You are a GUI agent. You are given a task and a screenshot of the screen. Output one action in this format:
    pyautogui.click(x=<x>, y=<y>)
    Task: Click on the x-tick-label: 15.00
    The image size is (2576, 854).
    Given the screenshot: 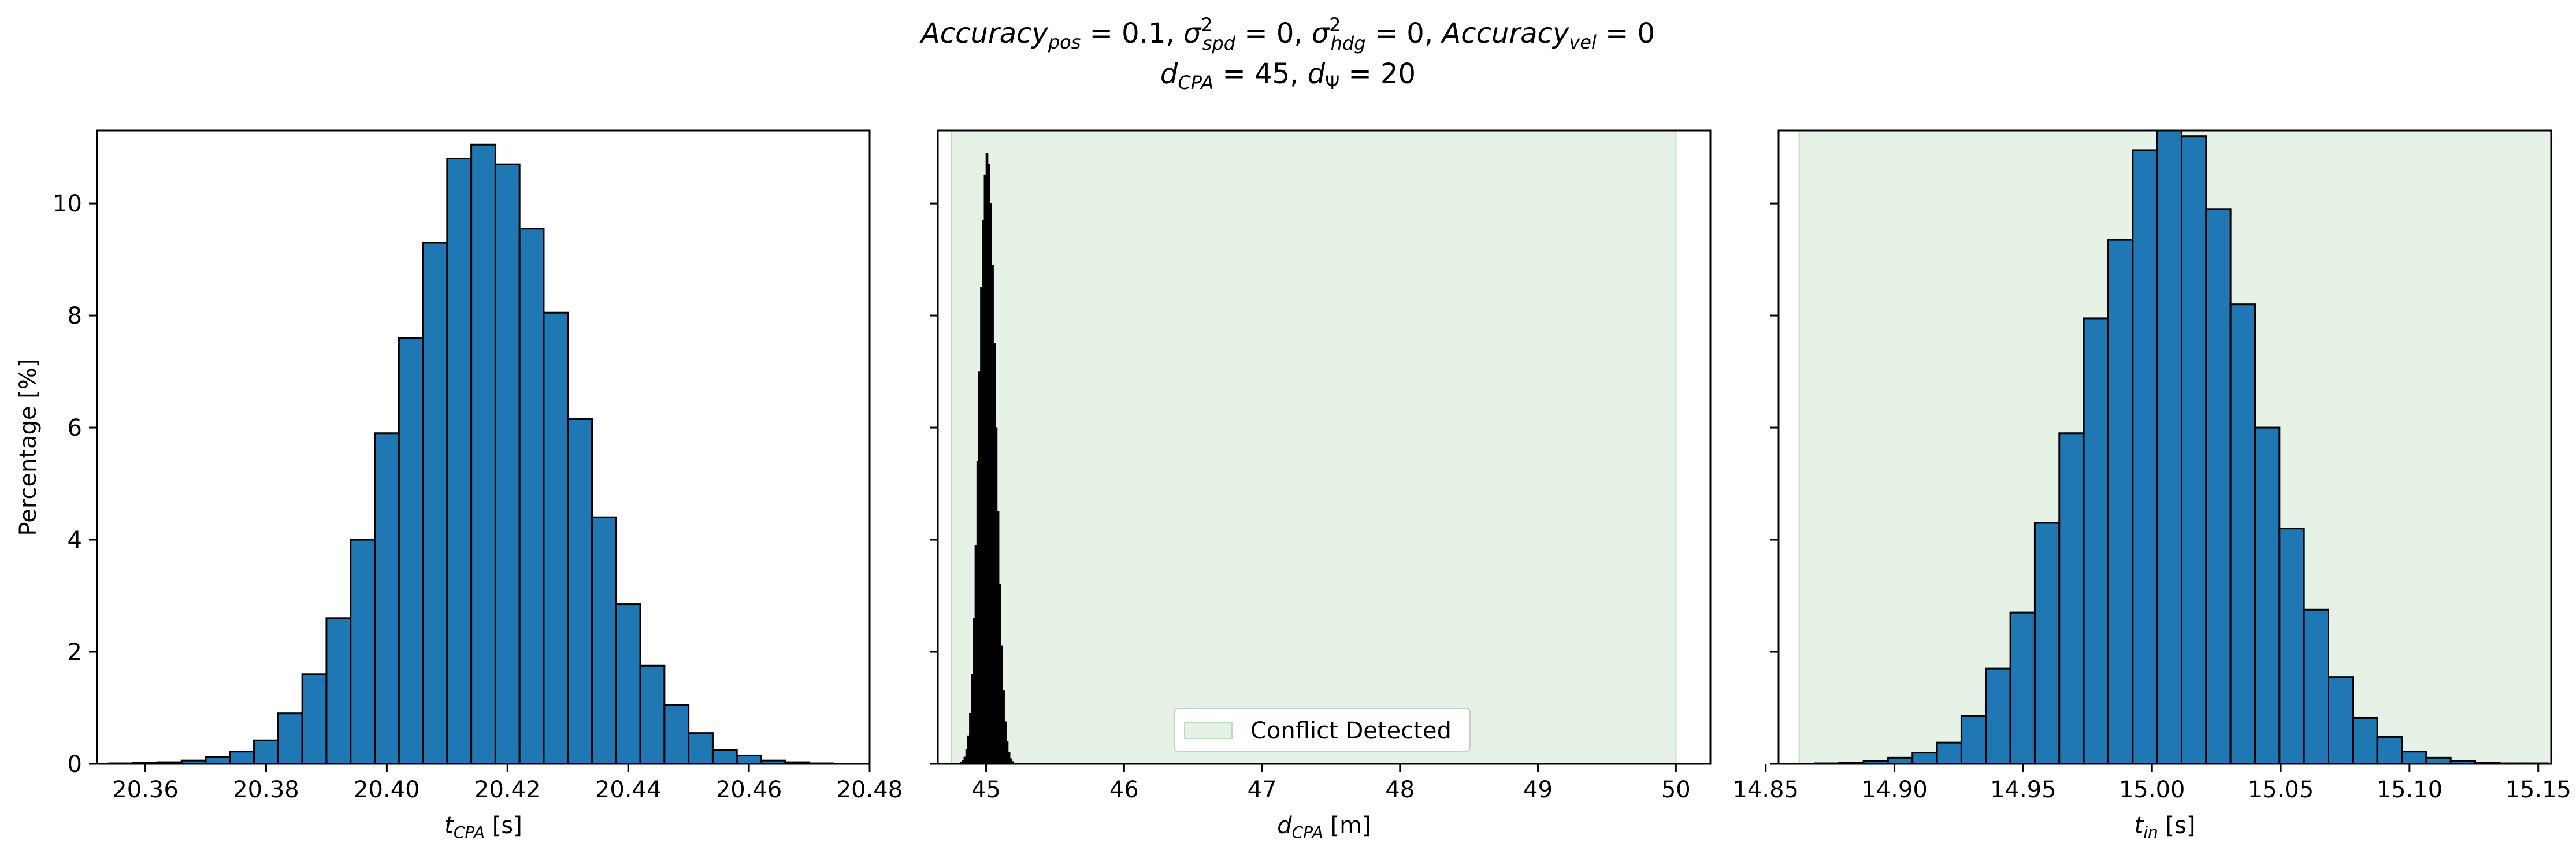 What is the action you would take?
    pyautogui.click(x=2152, y=790)
    